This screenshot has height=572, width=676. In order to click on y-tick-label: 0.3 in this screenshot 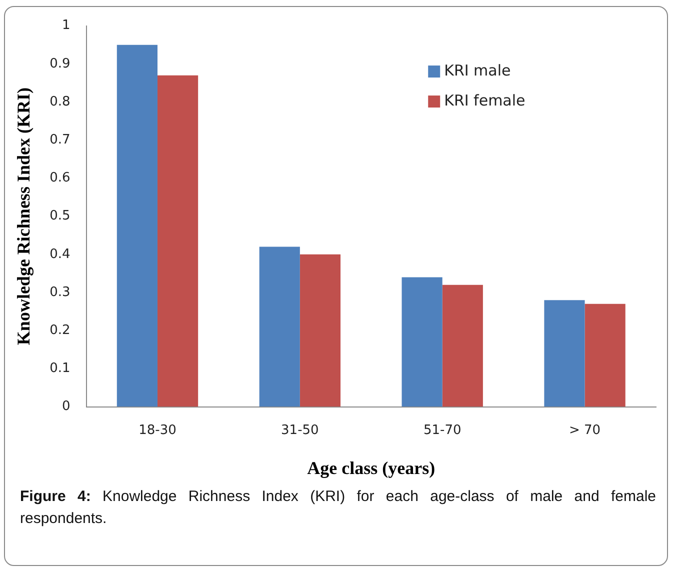, I will do `click(60, 292)`.